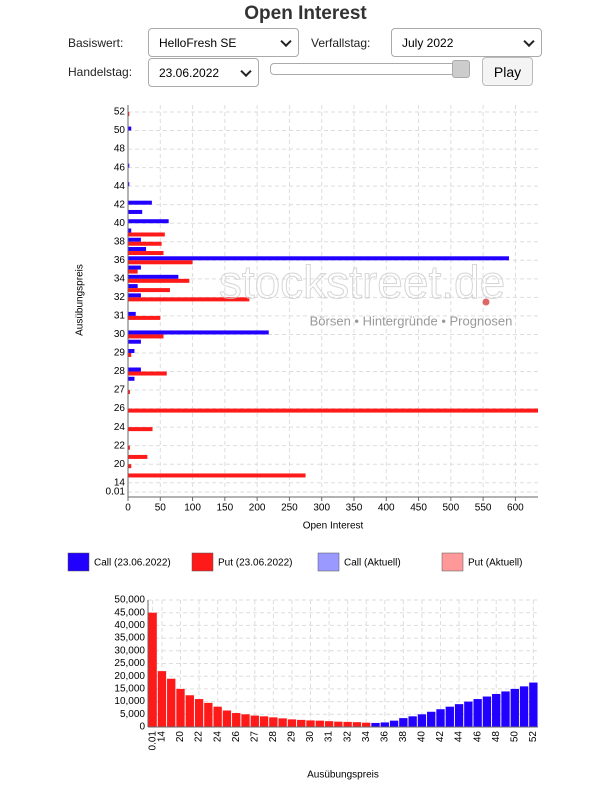  What do you see at coordinates (129, 638) in the screenshot?
I see `y-tick-label: 35,000` at bounding box center [129, 638].